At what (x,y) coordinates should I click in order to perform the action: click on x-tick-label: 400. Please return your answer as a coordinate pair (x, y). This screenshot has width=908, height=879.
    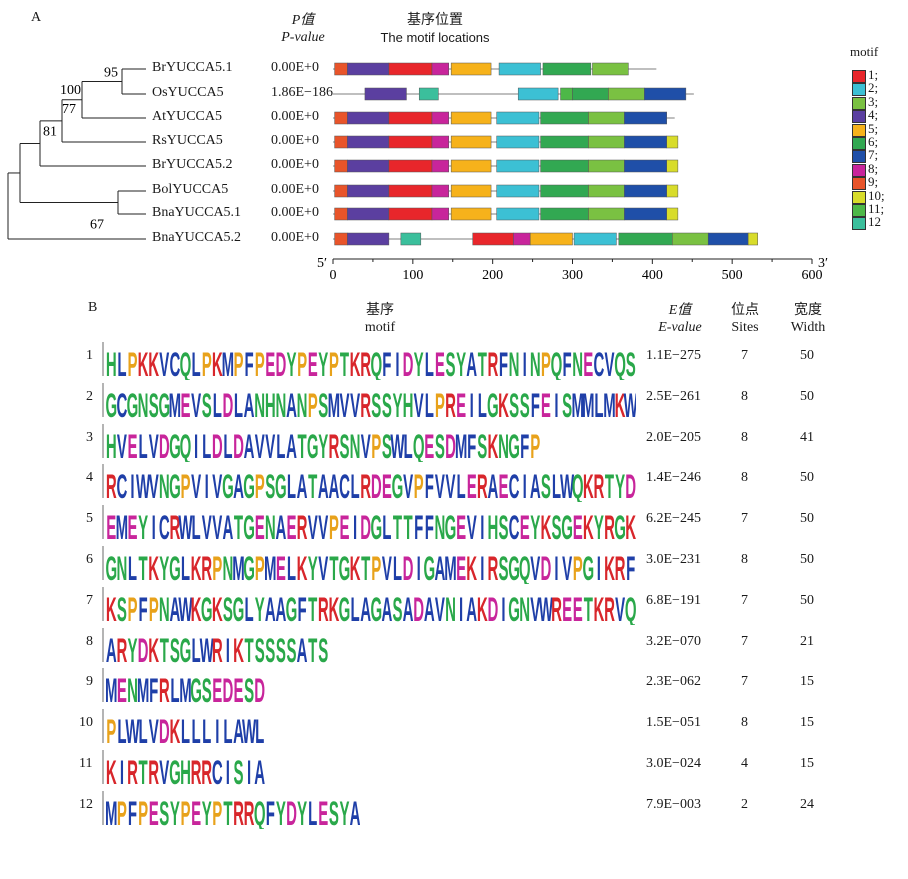
    Looking at the image, I should click on (652, 275).